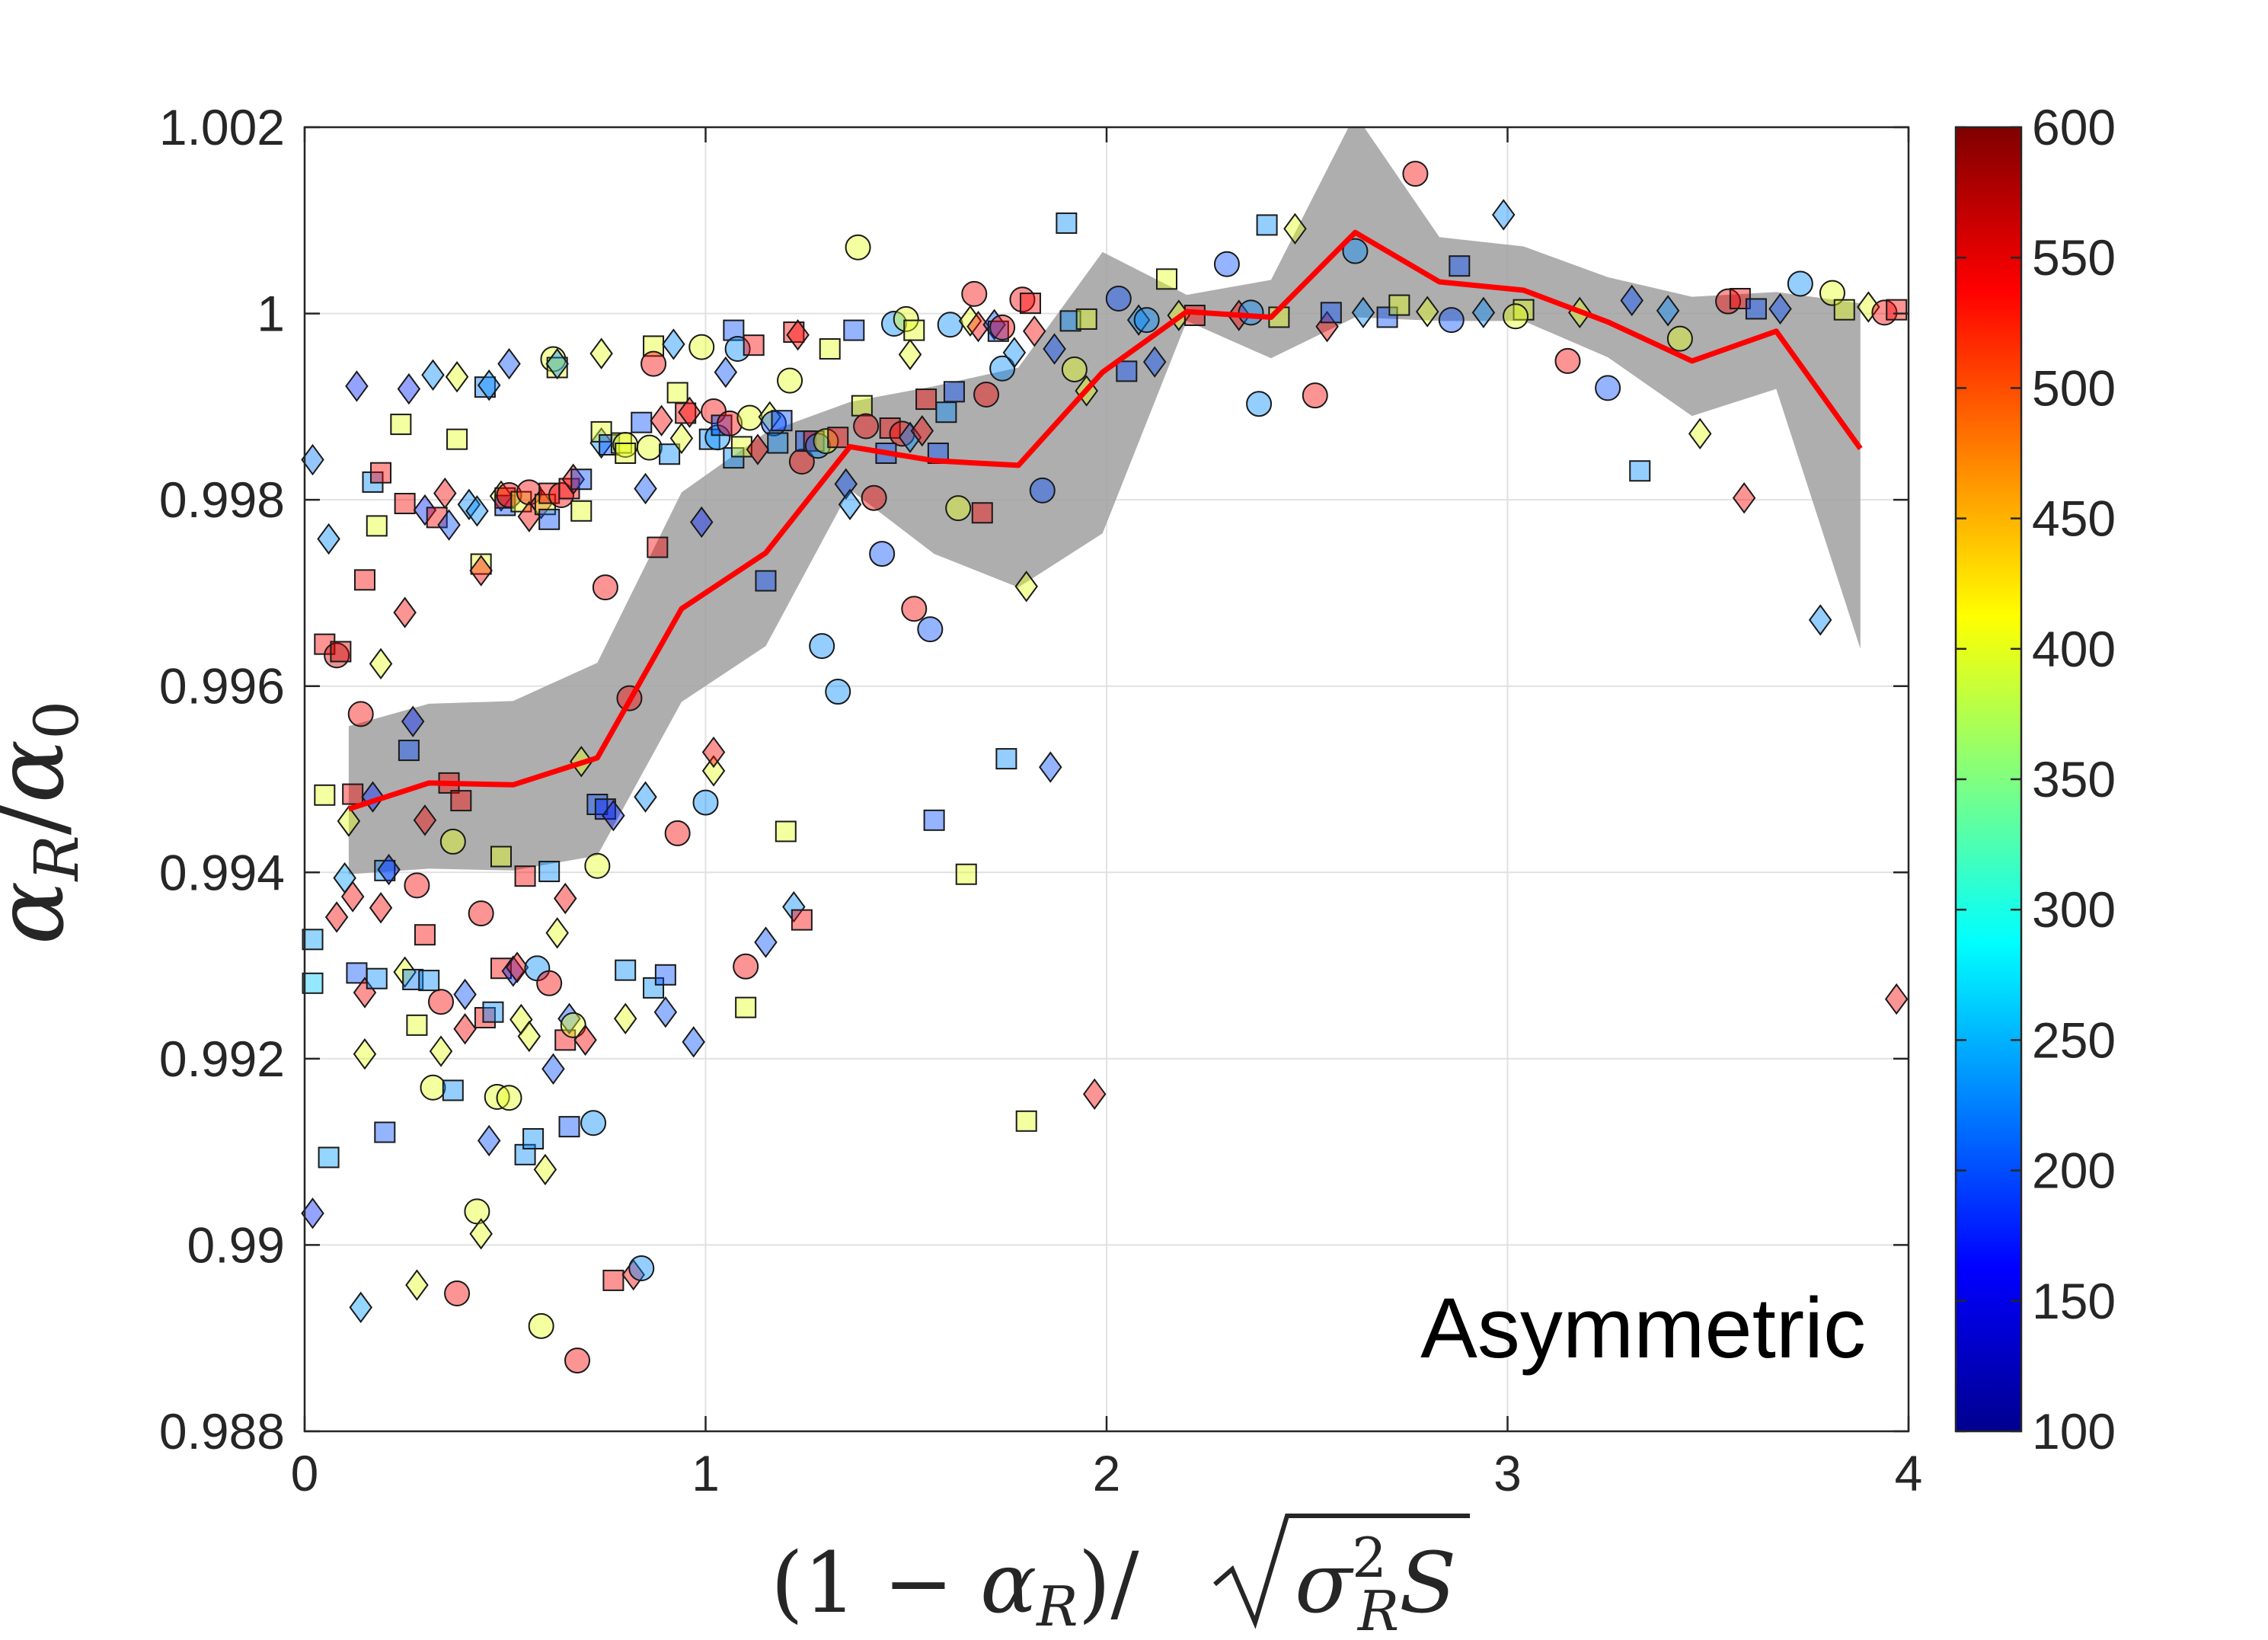 Image resolution: width=2268 pixels, height=1640 pixels. I want to click on colorbar-tick-label-0: 100, so click(2074, 1431).